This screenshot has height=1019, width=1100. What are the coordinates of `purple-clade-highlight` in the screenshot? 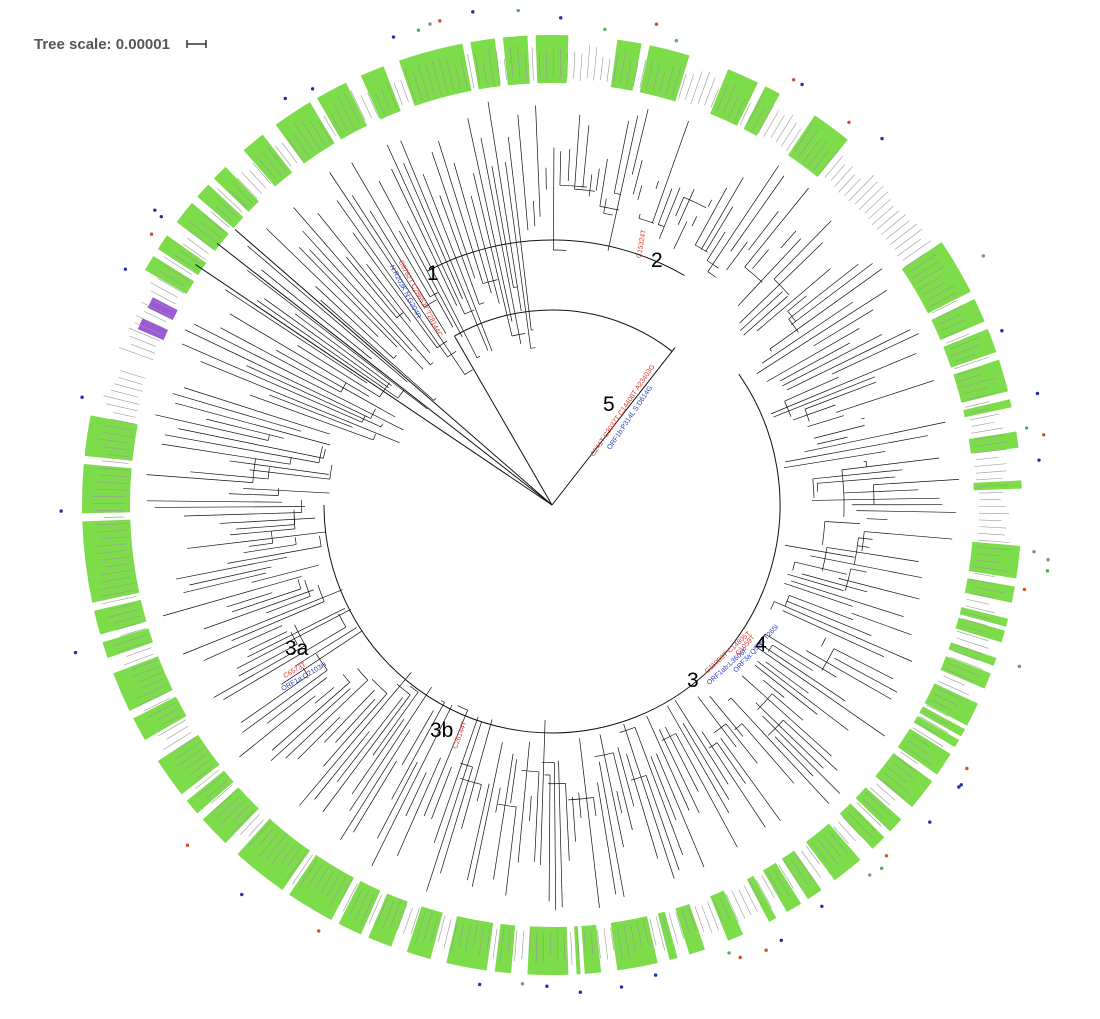 It's located at (162, 309).